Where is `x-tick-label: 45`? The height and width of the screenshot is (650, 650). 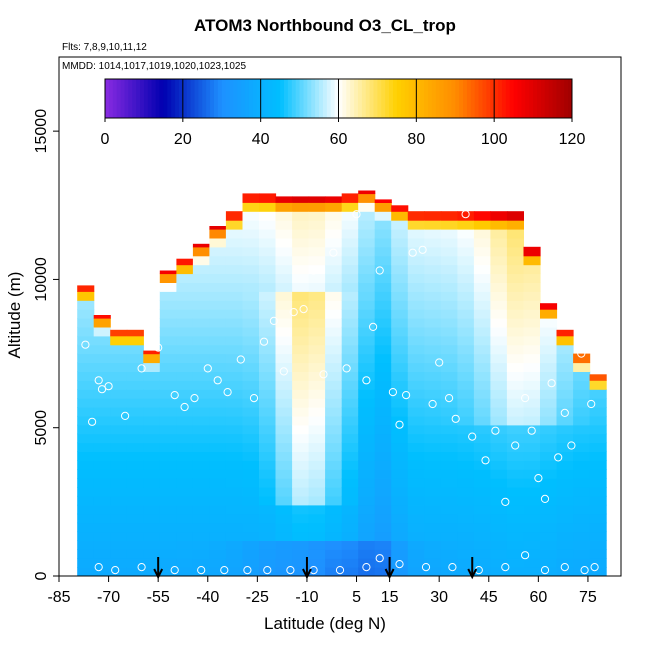
x-tick-label: 45 is located at coordinates (489, 597).